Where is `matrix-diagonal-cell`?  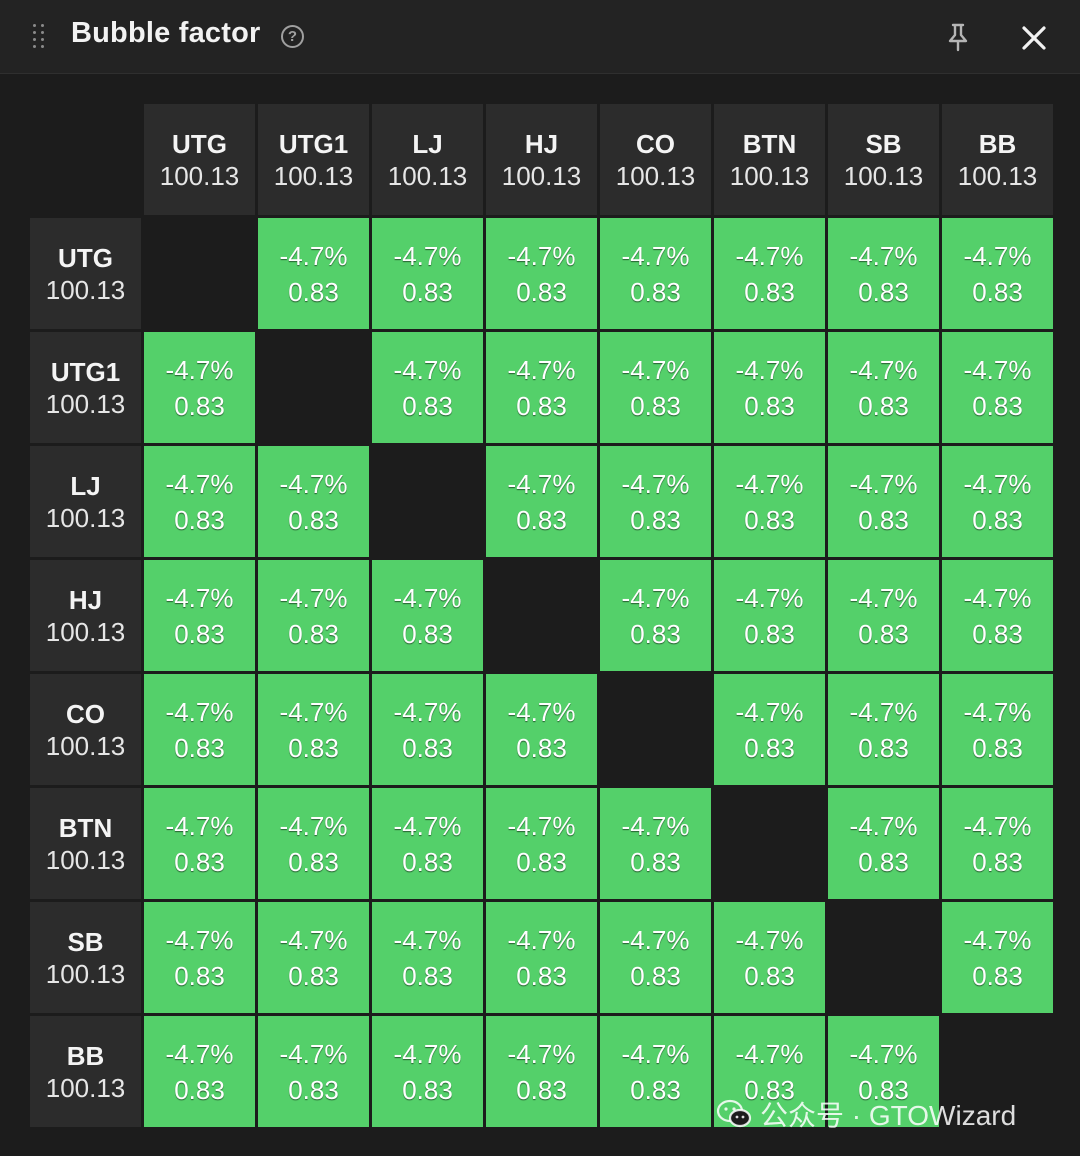 matrix-diagonal-cell is located at coordinates (769, 843).